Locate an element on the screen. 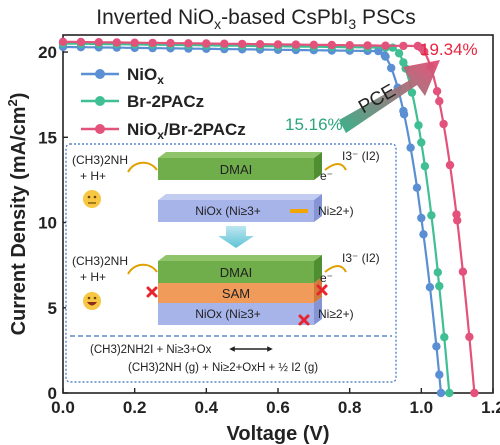 The width and height of the screenshot is (500, 445). nio-label-top: NiOx (Ni≥3+ is located at coordinates (228, 211).